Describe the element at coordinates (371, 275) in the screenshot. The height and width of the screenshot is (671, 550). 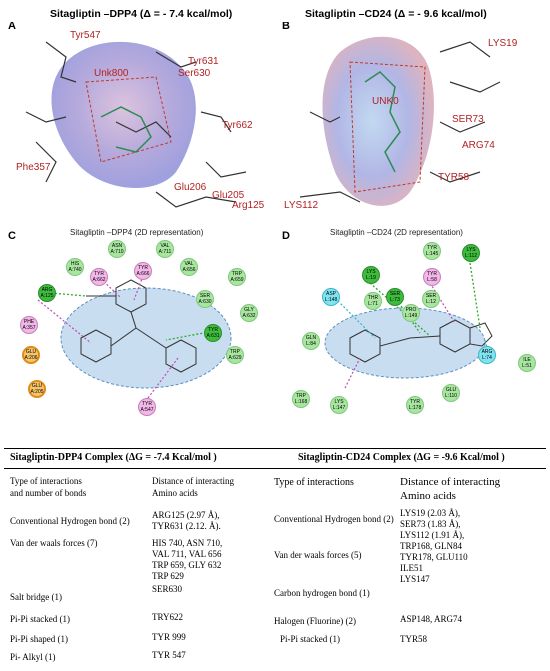
I see `residue-node: LYS L:19` at that location.